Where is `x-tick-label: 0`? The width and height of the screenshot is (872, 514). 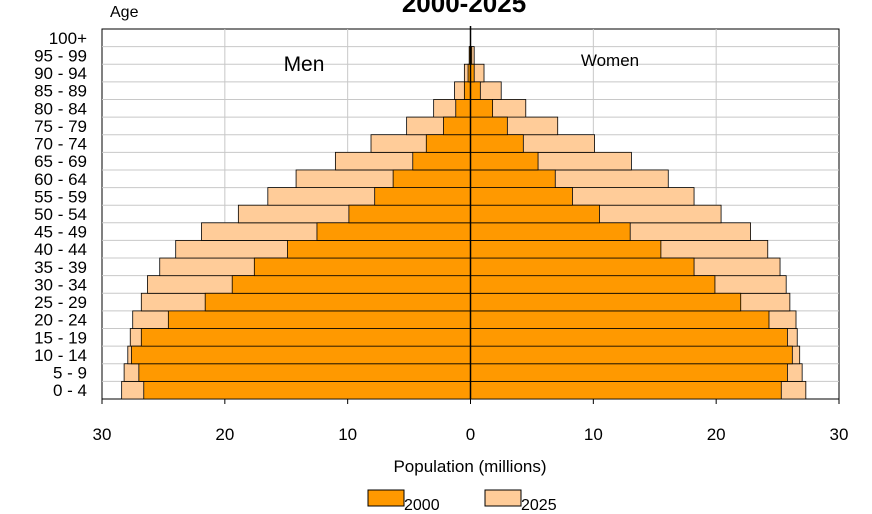
x-tick-label: 0 is located at coordinates (470, 434).